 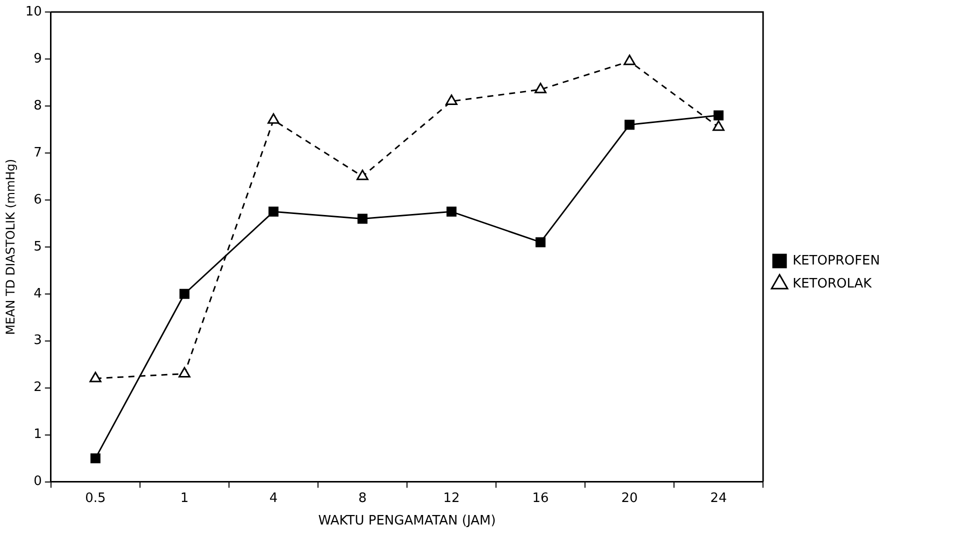 What do you see at coordinates (629, 498) in the screenshot?
I see `x-tick-label: 20` at bounding box center [629, 498].